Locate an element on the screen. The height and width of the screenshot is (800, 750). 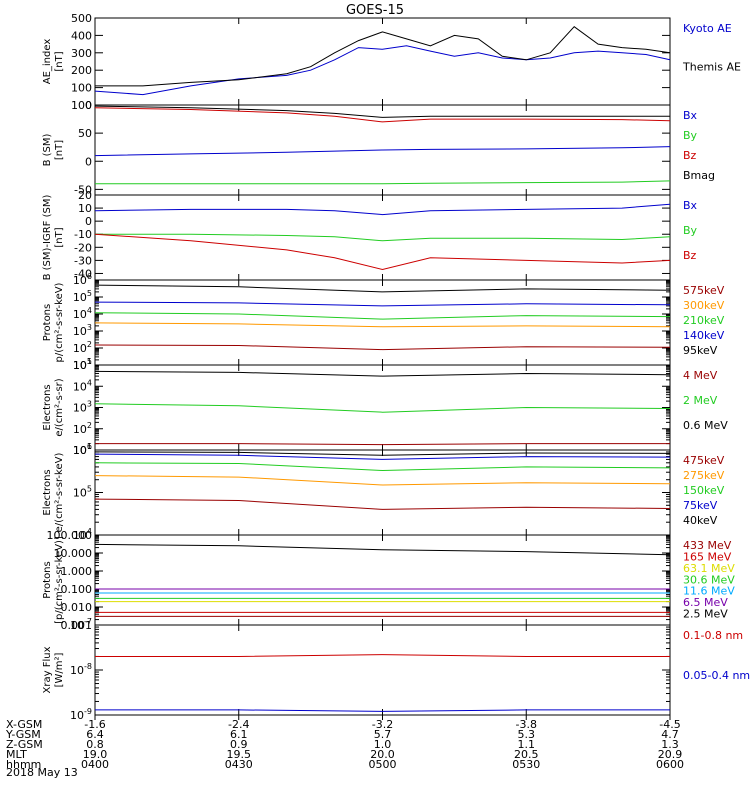
legend-entry: 475keV is located at coordinates (704, 460).